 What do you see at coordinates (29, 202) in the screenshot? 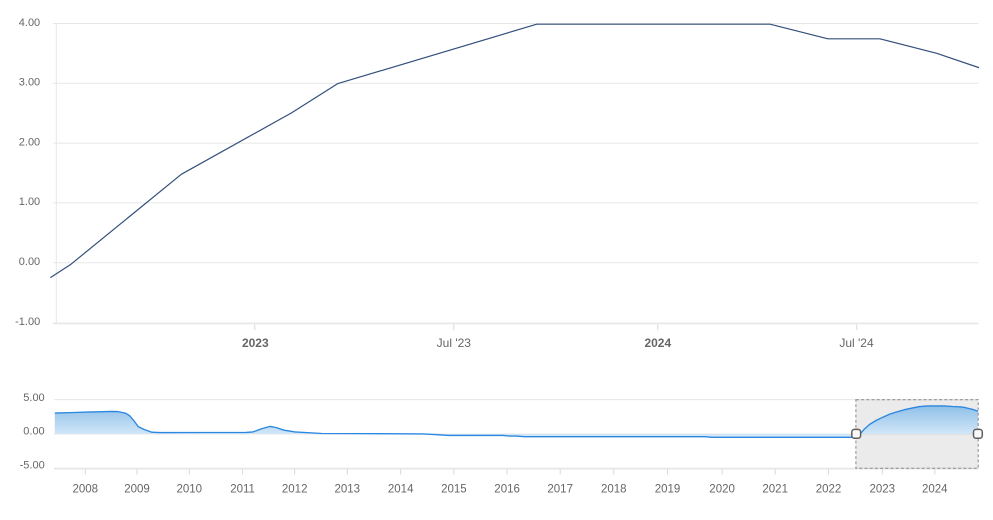
I see `svg-text: 1.00` at bounding box center [29, 202].